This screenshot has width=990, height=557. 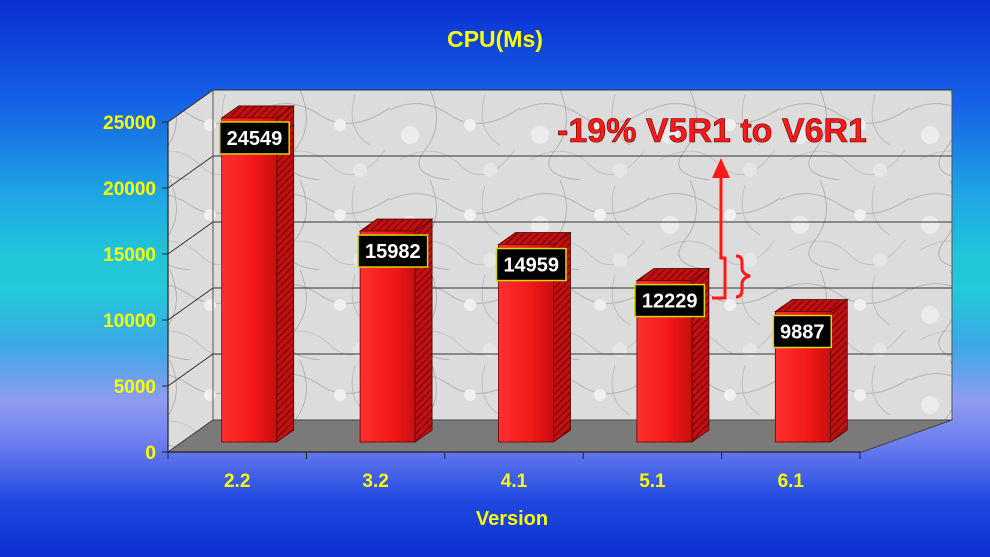 What do you see at coordinates (375, 481) in the screenshot?
I see `x-tick-label: 3.2` at bounding box center [375, 481].